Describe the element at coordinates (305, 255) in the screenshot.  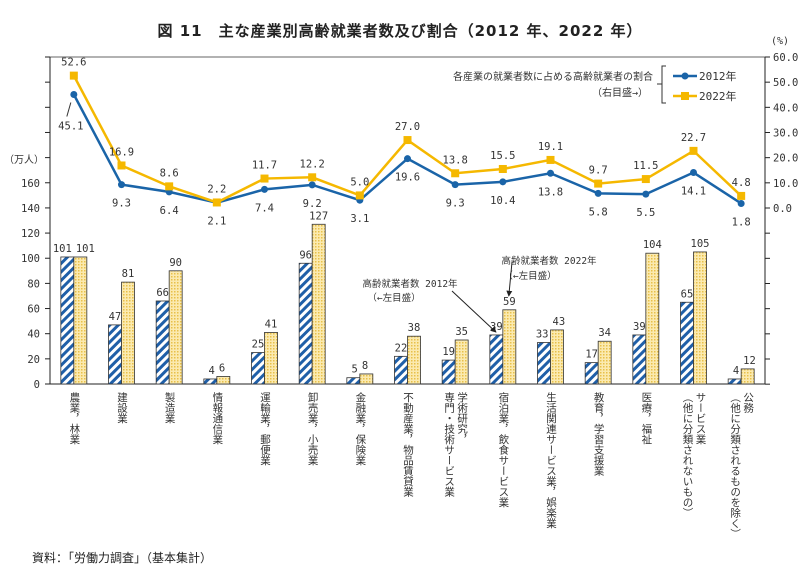
I see `bar-value-label: 96` at that location.